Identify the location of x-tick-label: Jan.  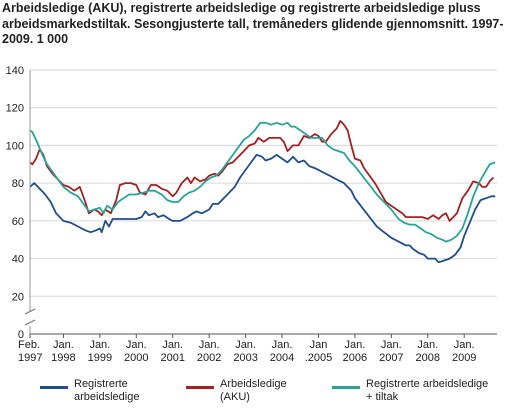
(319, 345).